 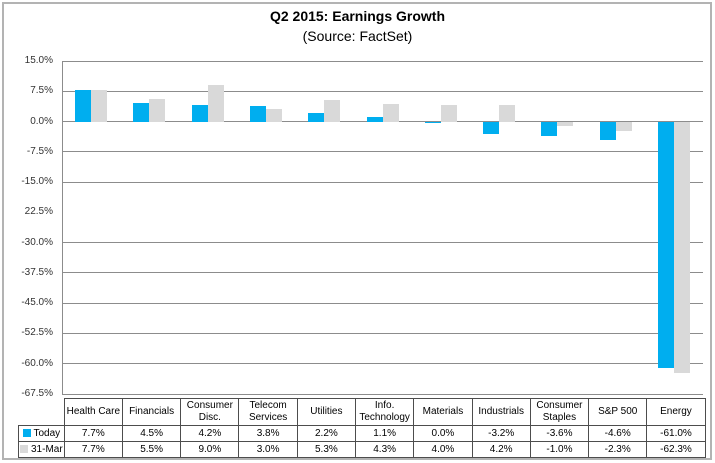 I want to click on legend-label: Today, so click(x=47, y=433).